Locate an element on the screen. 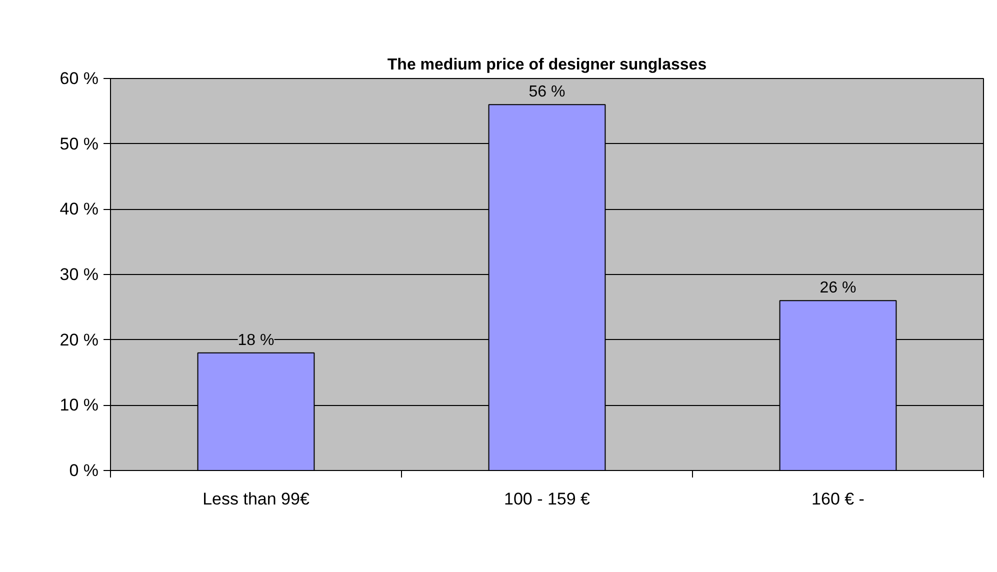 Image resolution: width=997 pixels, height=572 pixels. data-label: 56 % is located at coordinates (547, 92).